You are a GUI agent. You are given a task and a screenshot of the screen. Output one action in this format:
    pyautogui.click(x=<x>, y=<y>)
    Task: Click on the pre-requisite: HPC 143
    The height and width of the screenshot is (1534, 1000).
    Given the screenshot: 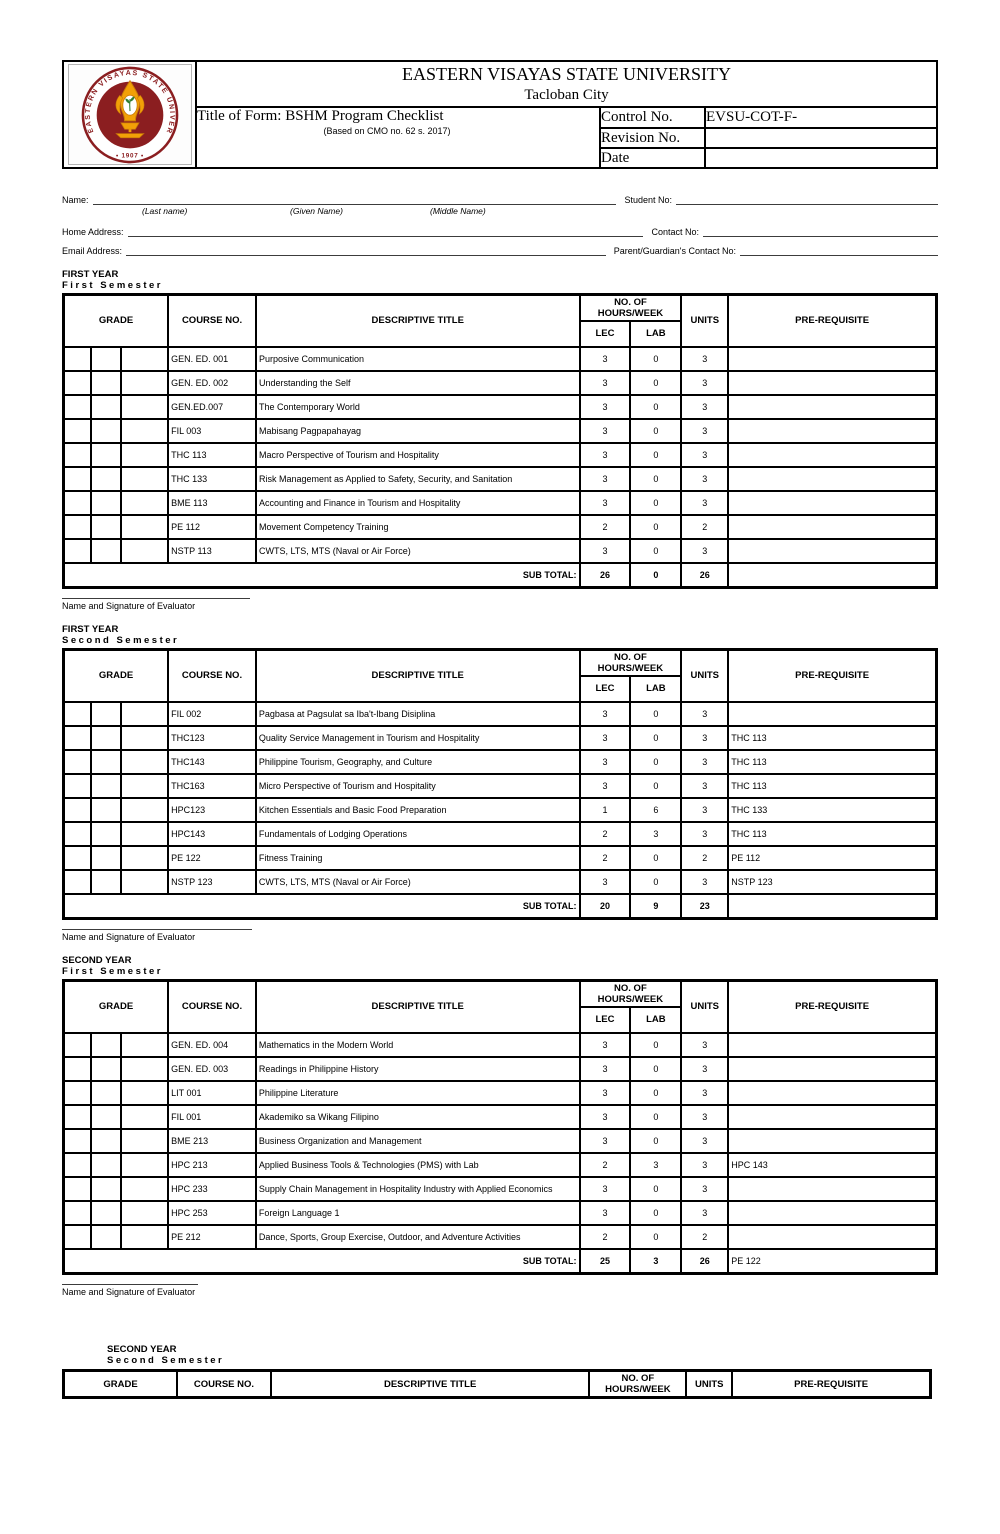 What is the action you would take?
    pyautogui.click(x=832, y=1164)
    